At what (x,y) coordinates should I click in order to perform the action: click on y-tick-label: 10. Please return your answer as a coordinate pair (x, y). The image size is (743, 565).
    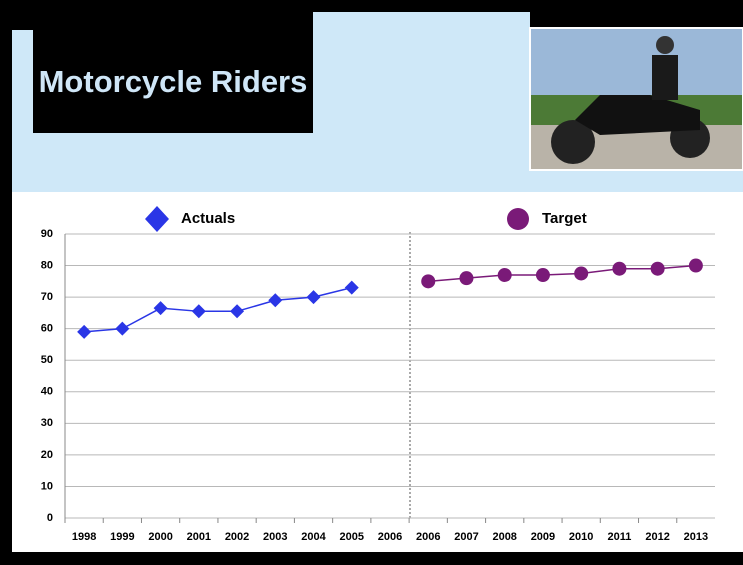
    Looking at the image, I should click on (47, 486).